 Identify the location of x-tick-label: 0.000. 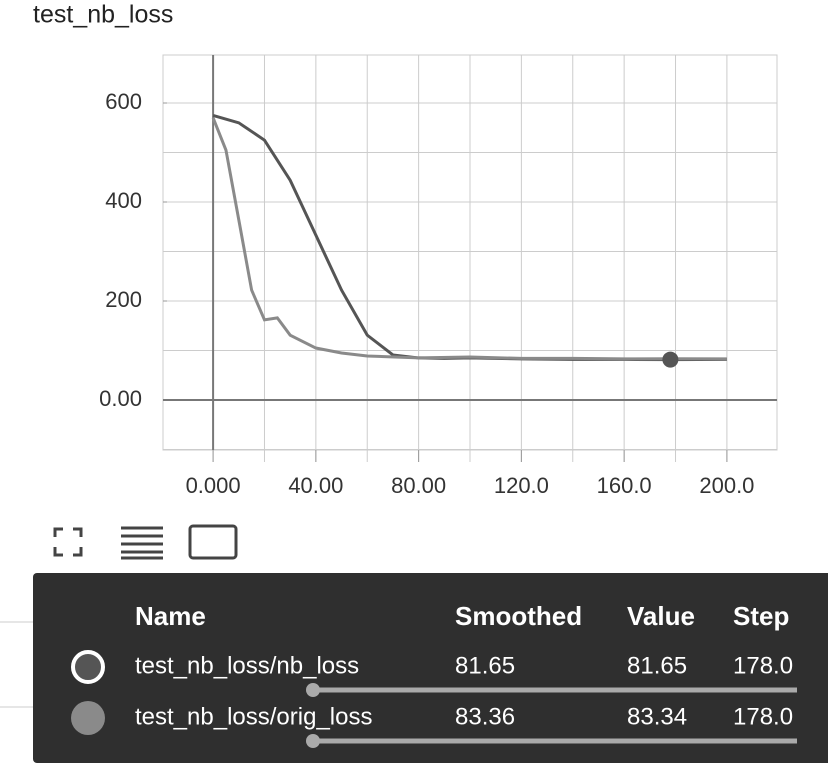
(213, 485).